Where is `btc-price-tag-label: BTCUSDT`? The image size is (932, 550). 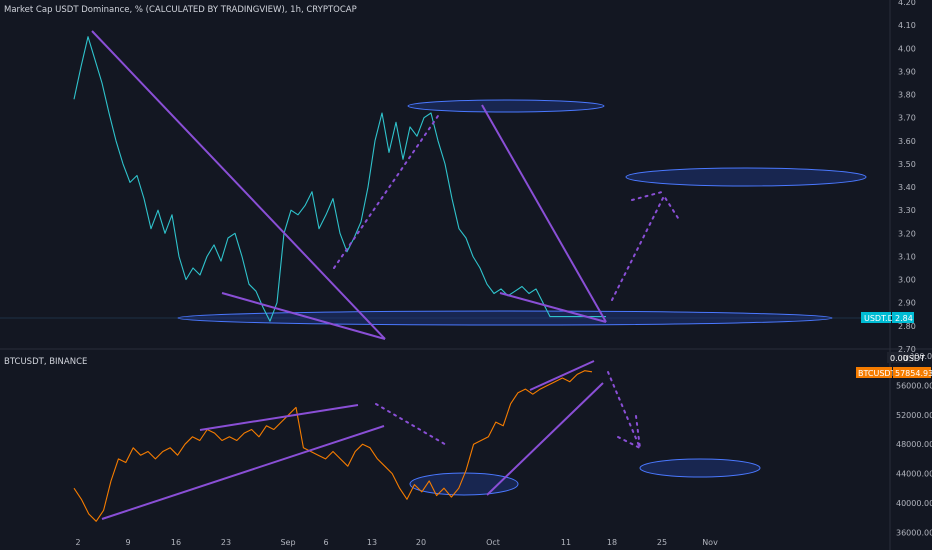 btc-price-tag-label: BTCUSDT is located at coordinates (877, 373).